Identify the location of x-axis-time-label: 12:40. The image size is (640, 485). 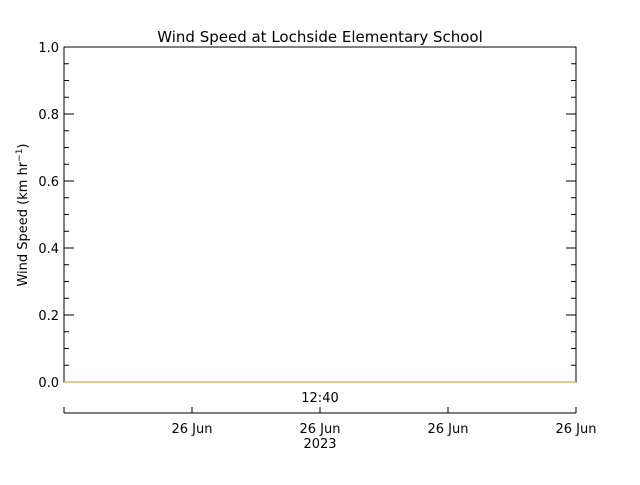
(319, 398).